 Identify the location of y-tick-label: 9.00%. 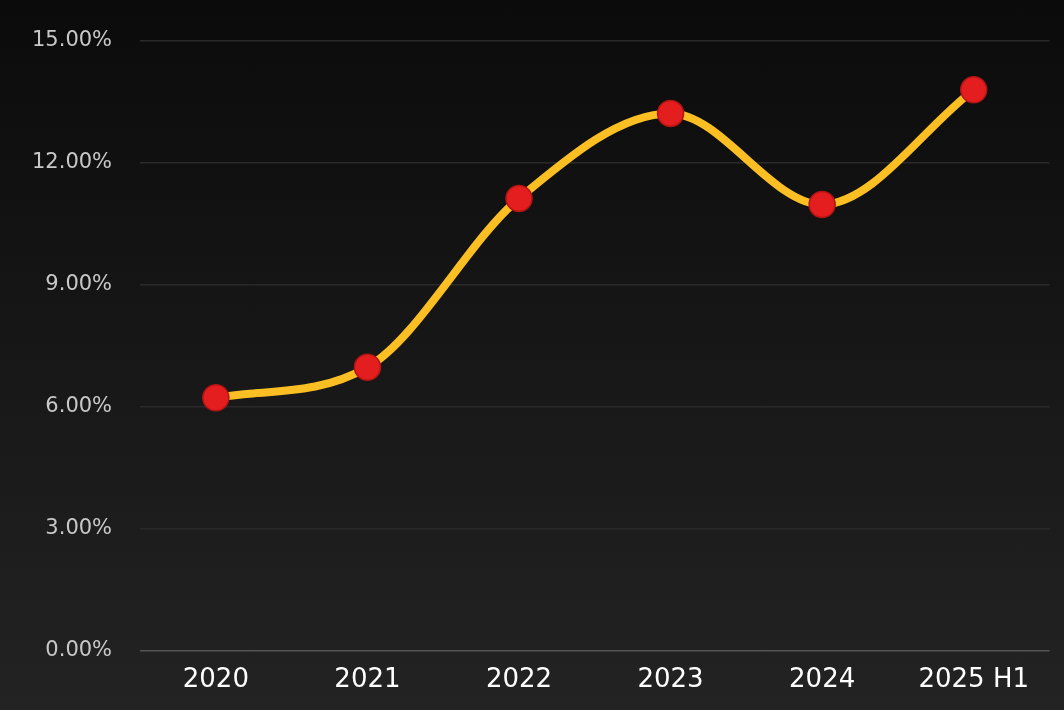
(79, 283).